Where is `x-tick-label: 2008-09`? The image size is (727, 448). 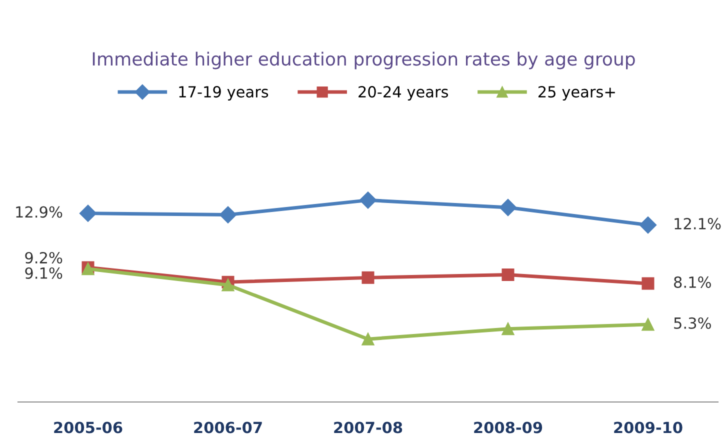
x-tick-label: 2008-09 is located at coordinates (508, 428).